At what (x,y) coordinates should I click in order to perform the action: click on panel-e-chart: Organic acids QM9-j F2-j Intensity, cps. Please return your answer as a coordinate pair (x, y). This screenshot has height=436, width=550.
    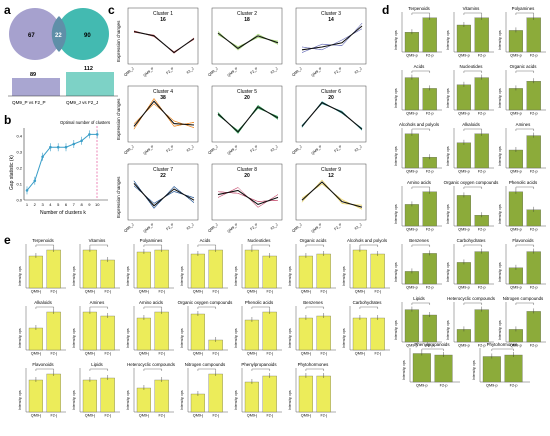
    Looking at the image, I should click on (312, 266).